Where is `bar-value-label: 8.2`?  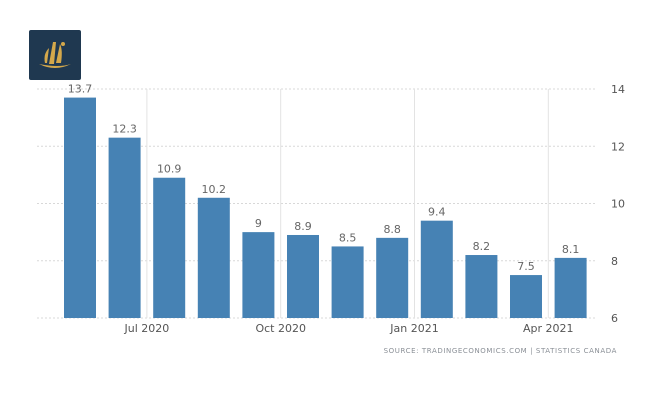
bar-value-label: 8.2 is located at coordinates (482, 246).